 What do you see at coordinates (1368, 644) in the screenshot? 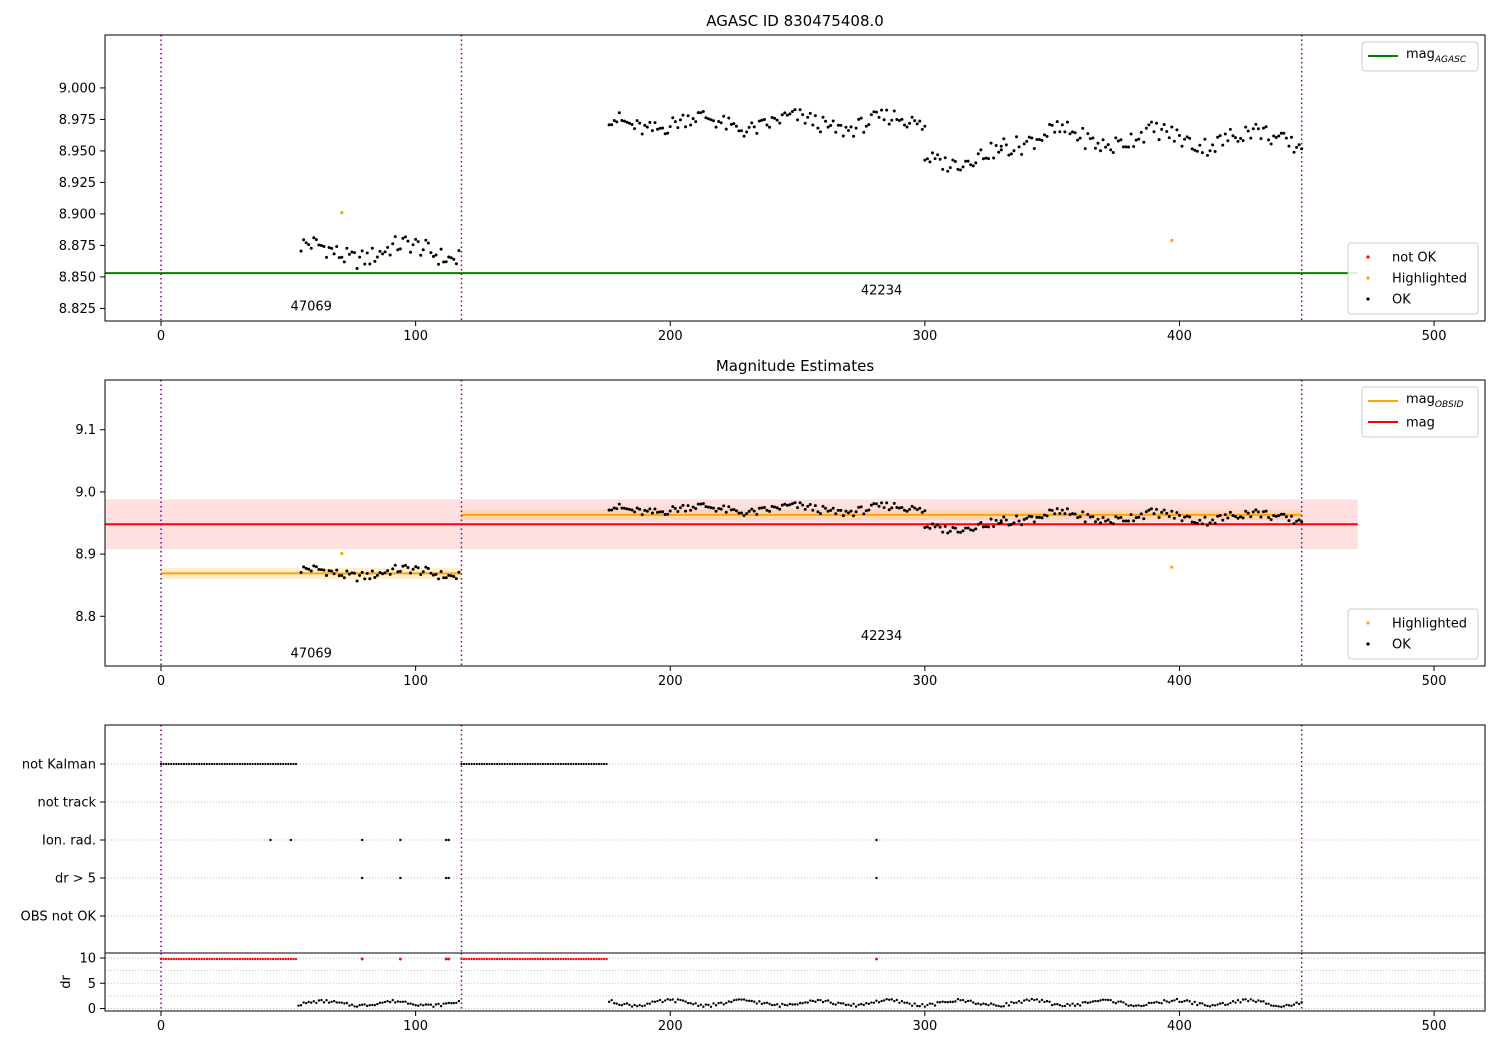
I see `legend-dot-swatch` at bounding box center [1368, 644].